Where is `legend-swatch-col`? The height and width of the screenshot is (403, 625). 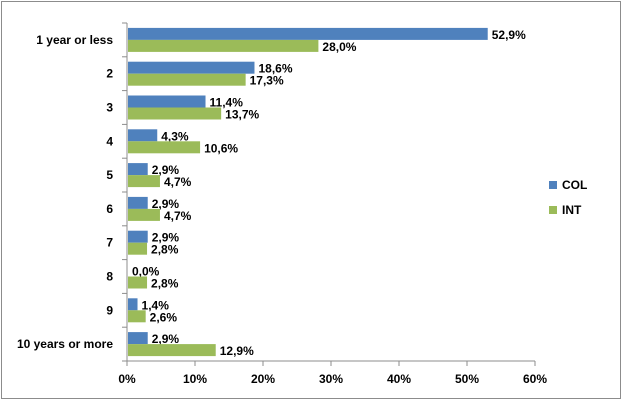
legend-swatch-col is located at coordinates (553, 185).